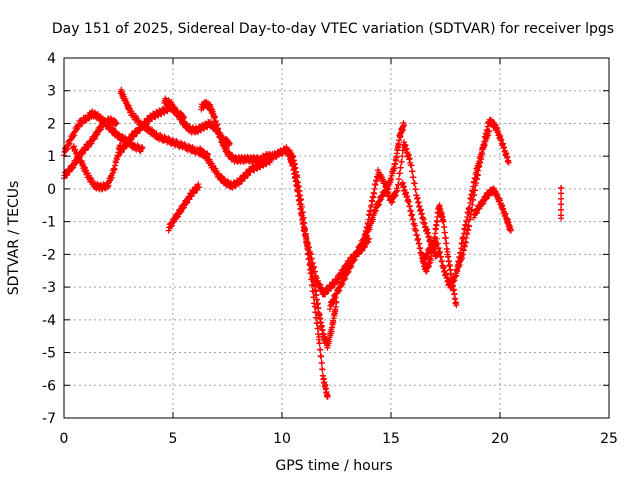  Describe the element at coordinates (51, 157) in the screenshot. I see `y-tick-label: 1` at that location.